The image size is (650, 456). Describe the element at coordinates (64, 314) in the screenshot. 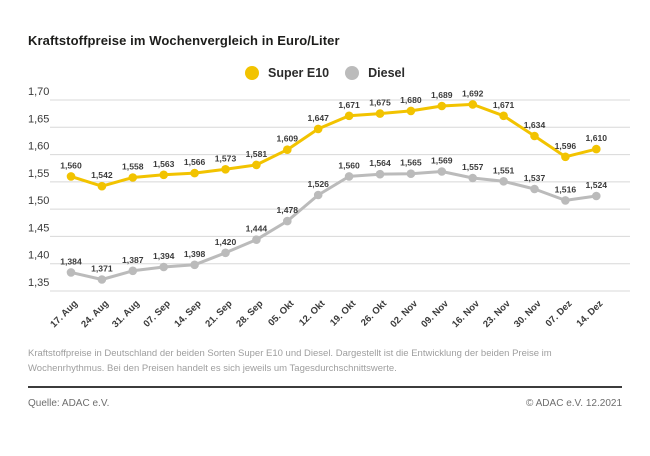

I see `x-tick-label: 17. Aug` at that location.